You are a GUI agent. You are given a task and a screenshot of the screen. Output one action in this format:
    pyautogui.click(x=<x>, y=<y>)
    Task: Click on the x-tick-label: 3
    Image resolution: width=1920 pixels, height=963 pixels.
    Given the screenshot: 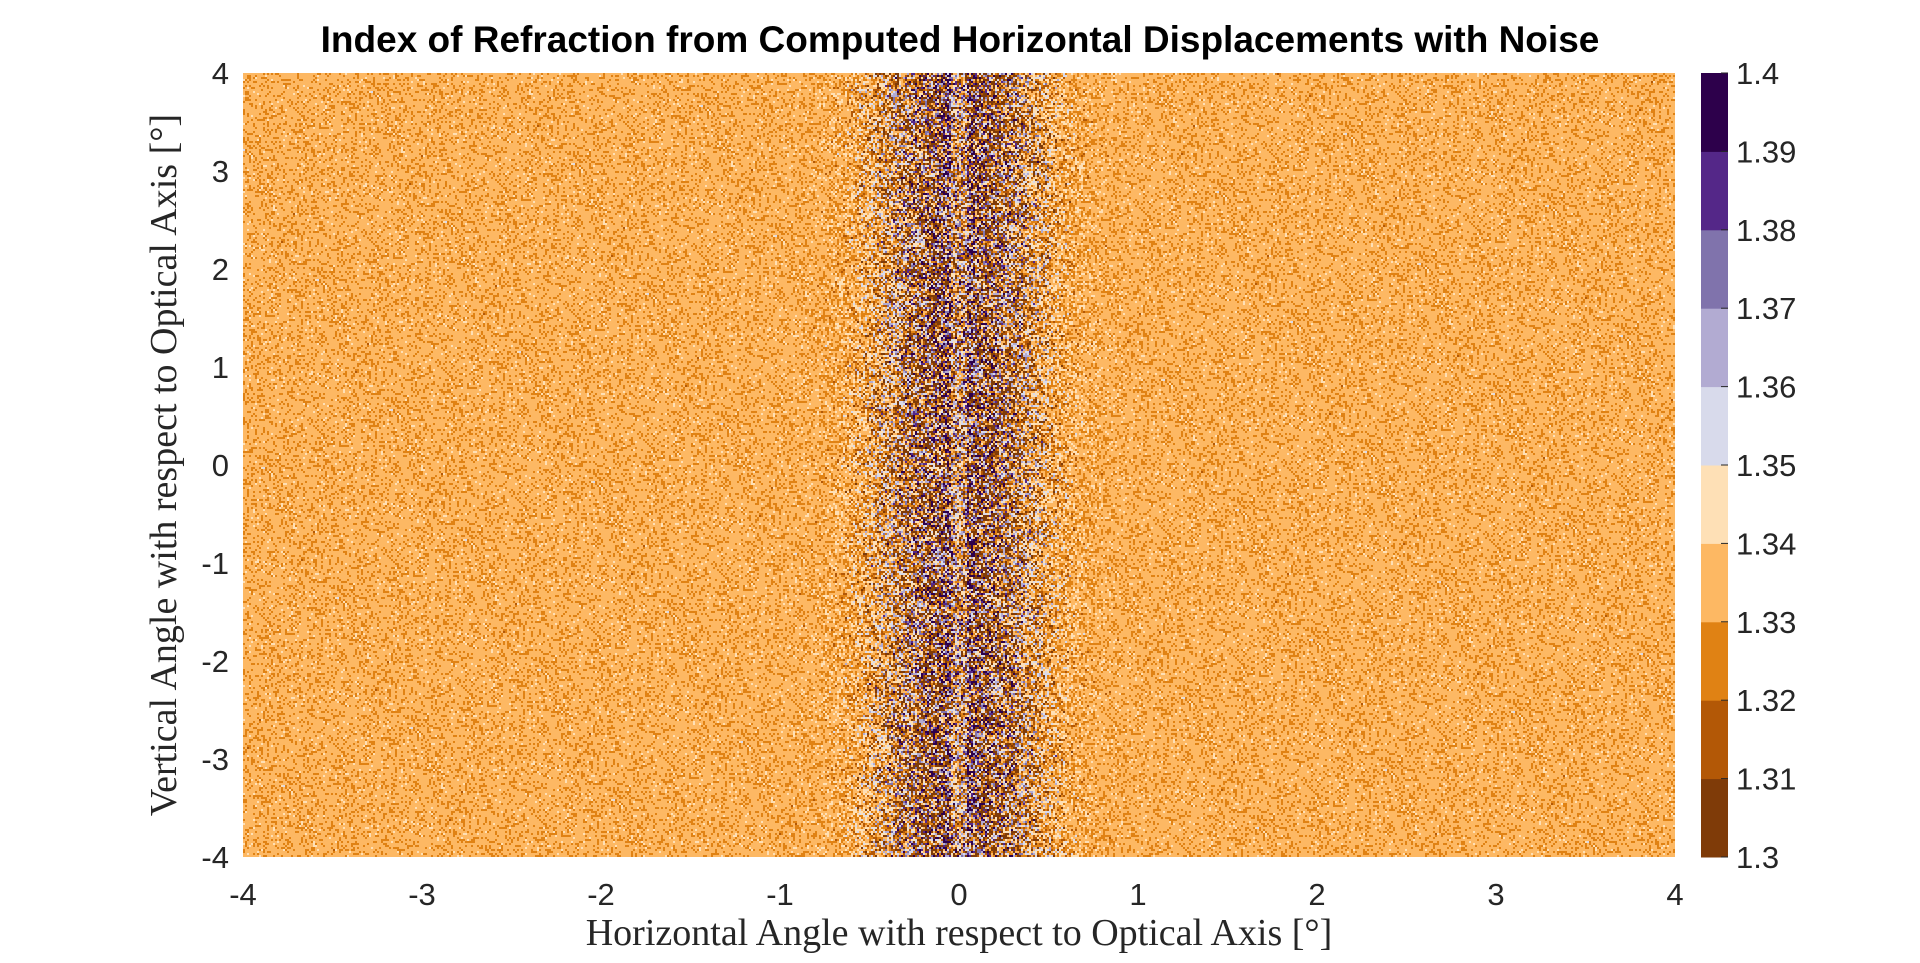 What is the action you would take?
    pyautogui.click(x=1495, y=894)
    